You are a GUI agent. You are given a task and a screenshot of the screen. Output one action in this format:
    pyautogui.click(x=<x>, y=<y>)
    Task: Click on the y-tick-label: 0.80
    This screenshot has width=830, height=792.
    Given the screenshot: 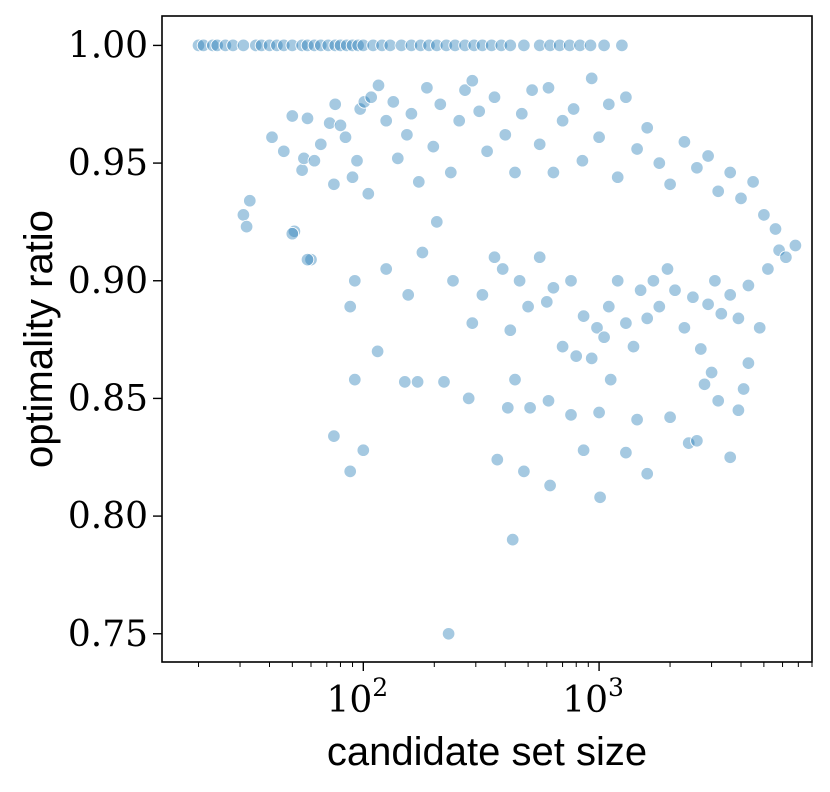 What is the action you would take?
    pyautogui.click(x=108, y=516)
    